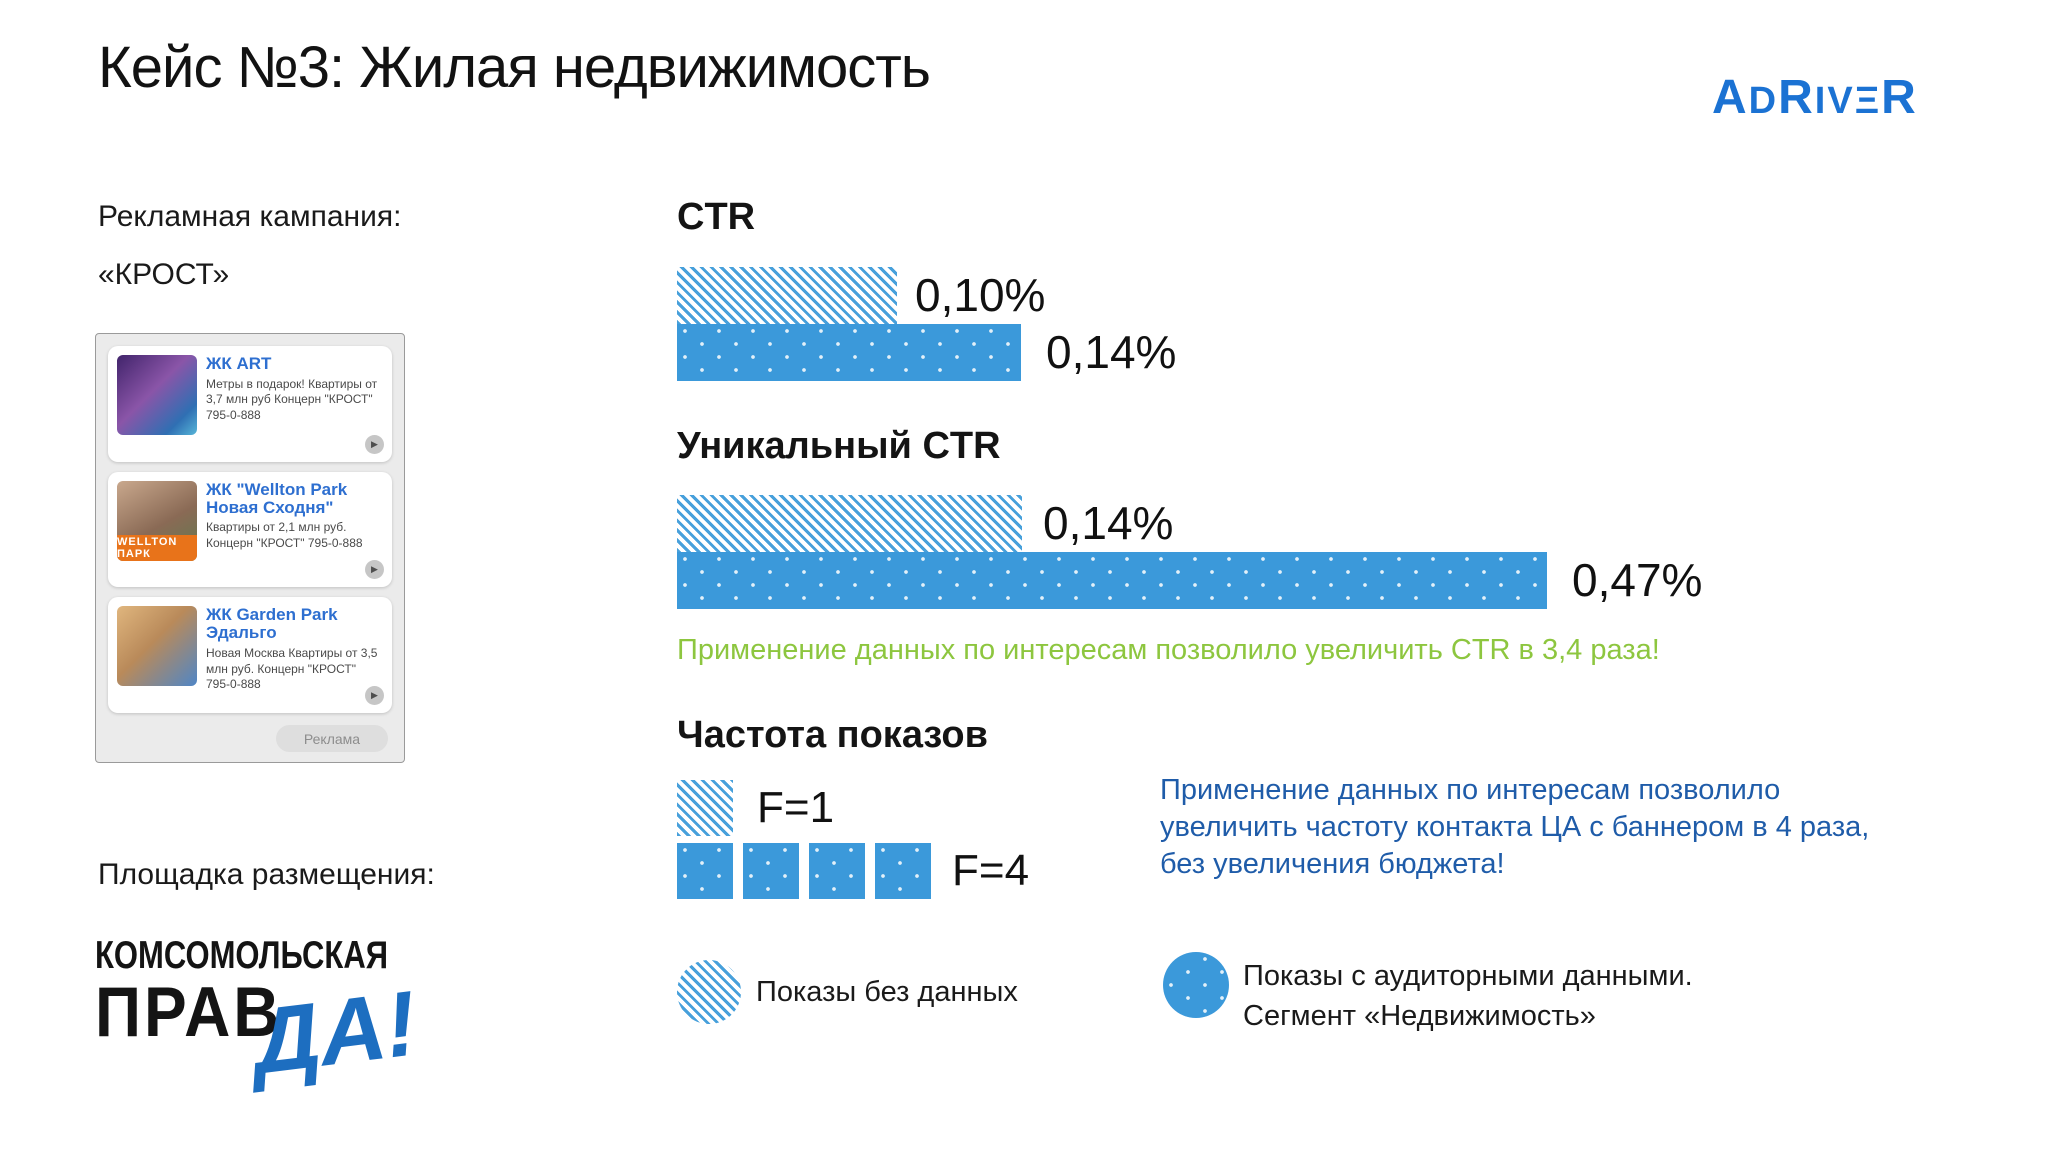 Image resolution: width=2048 pixels, height=1152 pixels. I want to click on legend-label-with-data-line2: Сегмент «Недвижимость», so click(1419, 1016).